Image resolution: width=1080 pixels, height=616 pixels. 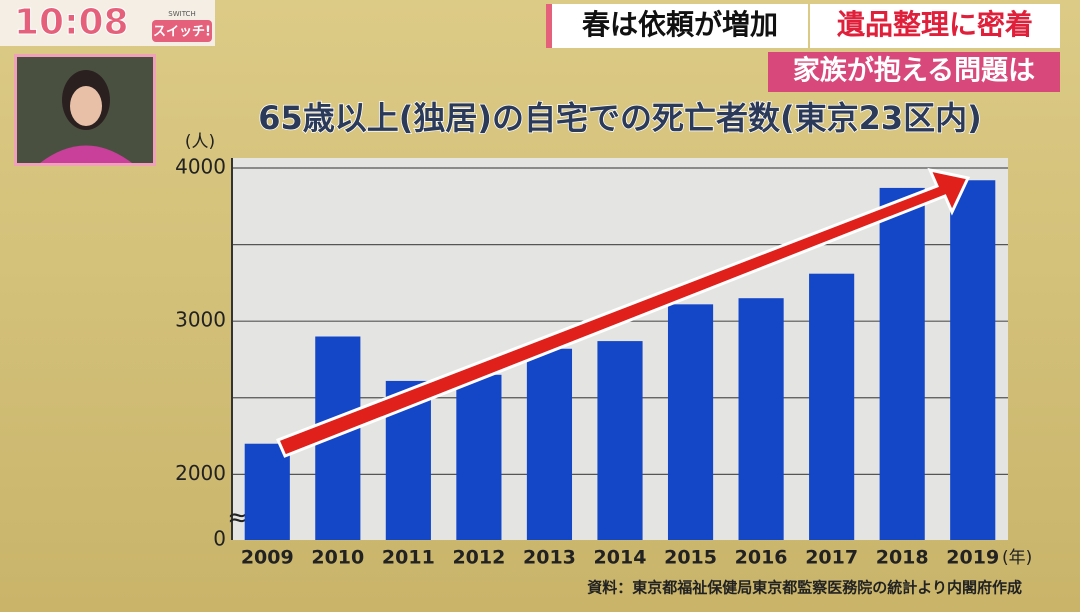 What do you see at coordinates (86, 106) in the screenshot?
I see `person-face` at bounding box center [86, 106].